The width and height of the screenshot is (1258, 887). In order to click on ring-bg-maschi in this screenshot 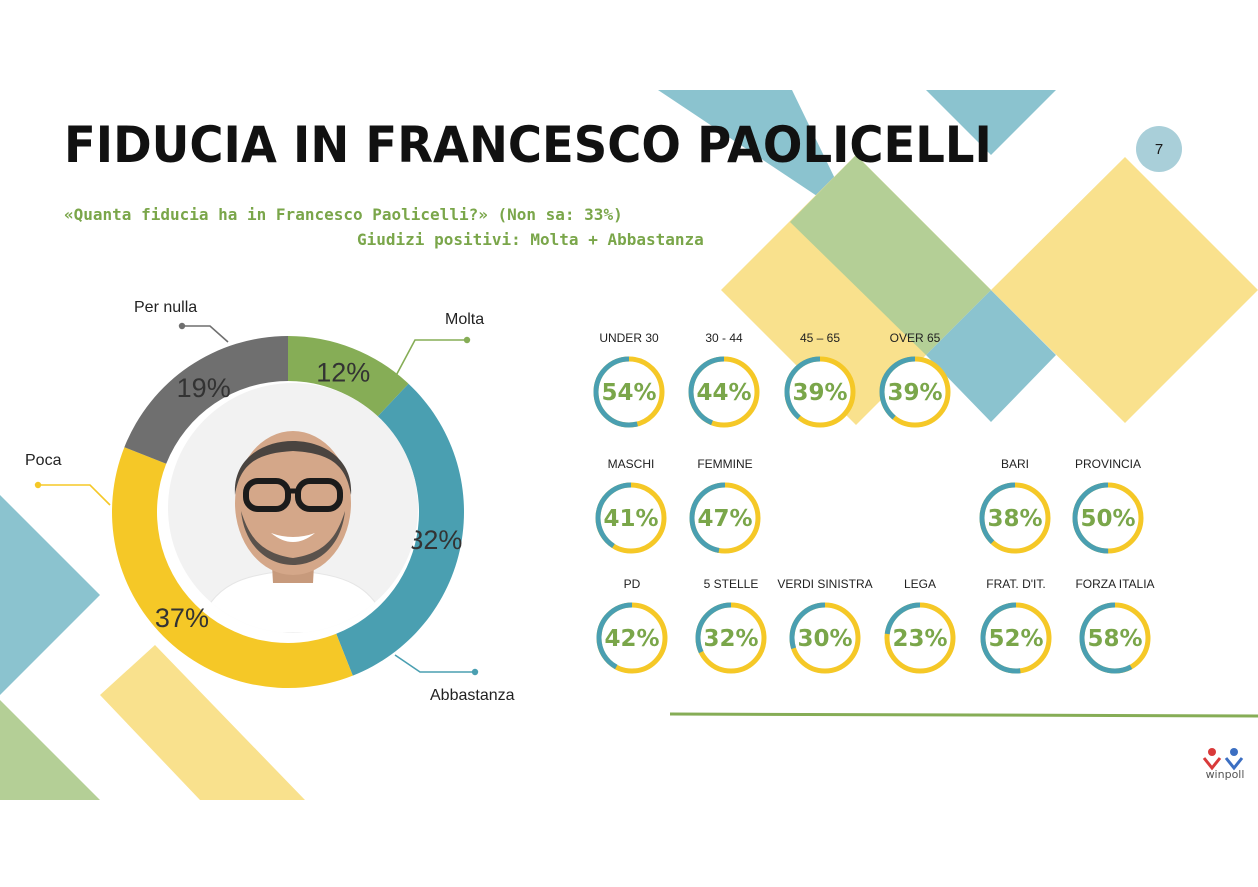, I will do `click(631, 518)`.